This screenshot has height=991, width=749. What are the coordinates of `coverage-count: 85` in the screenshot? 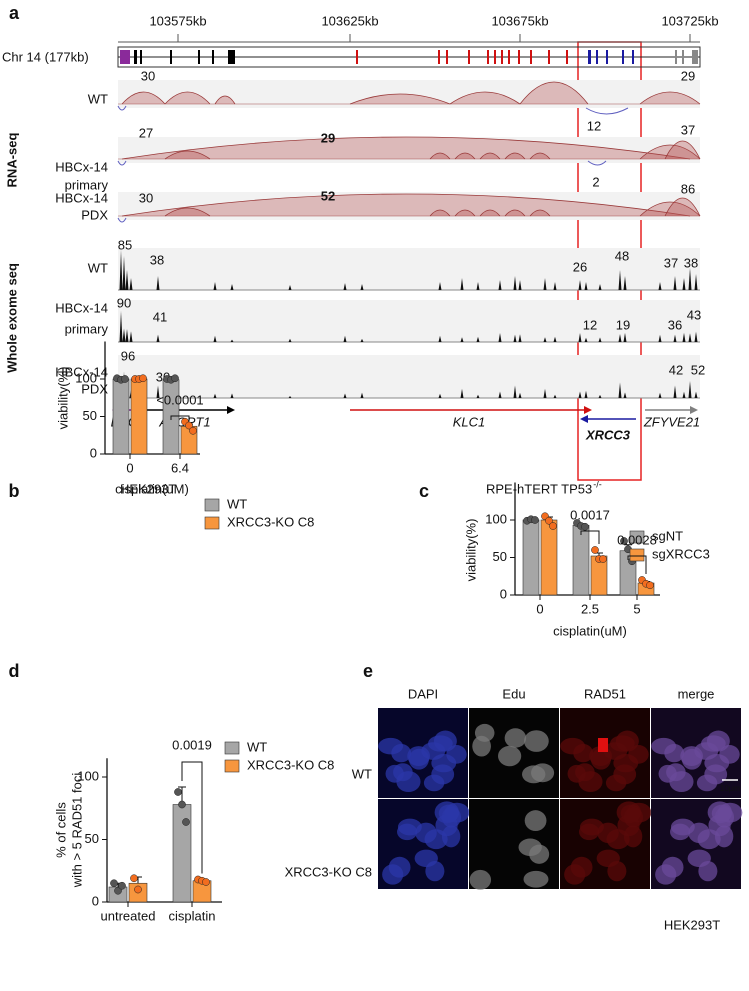 It's located at (125, 244).